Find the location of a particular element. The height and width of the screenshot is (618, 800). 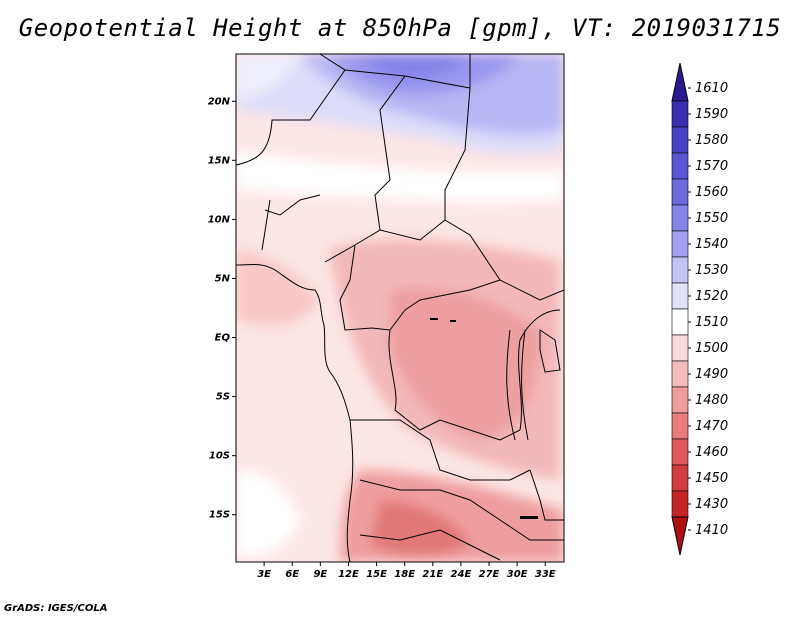

lon-tick-label: 15E is located at coordinates (376, 574).